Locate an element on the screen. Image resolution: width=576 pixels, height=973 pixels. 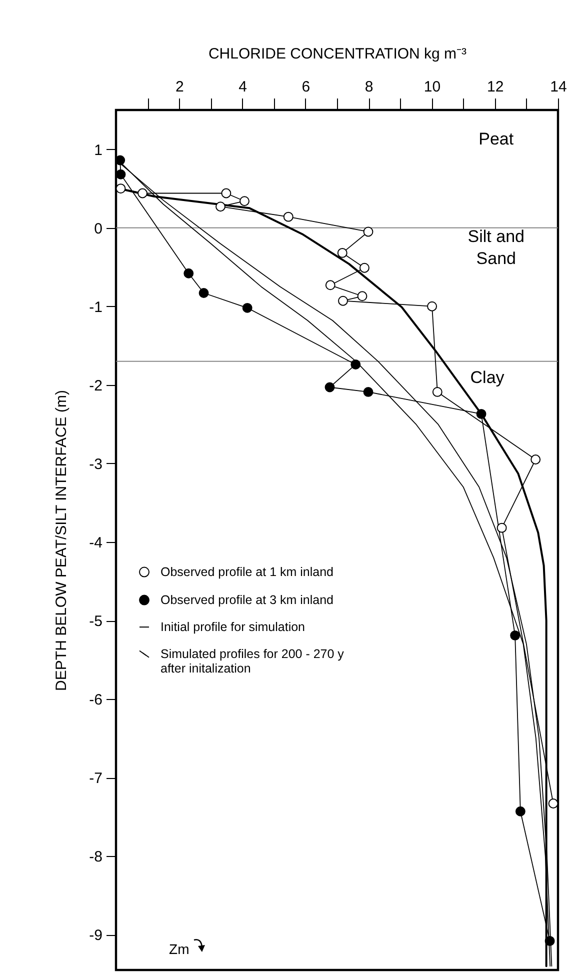
x-tick-label: 2 is located at coordinates (179, 87).